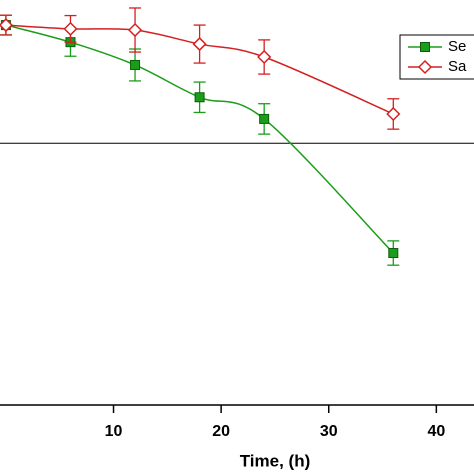  I want to click on legend-label: Sa, so click(457, 66).